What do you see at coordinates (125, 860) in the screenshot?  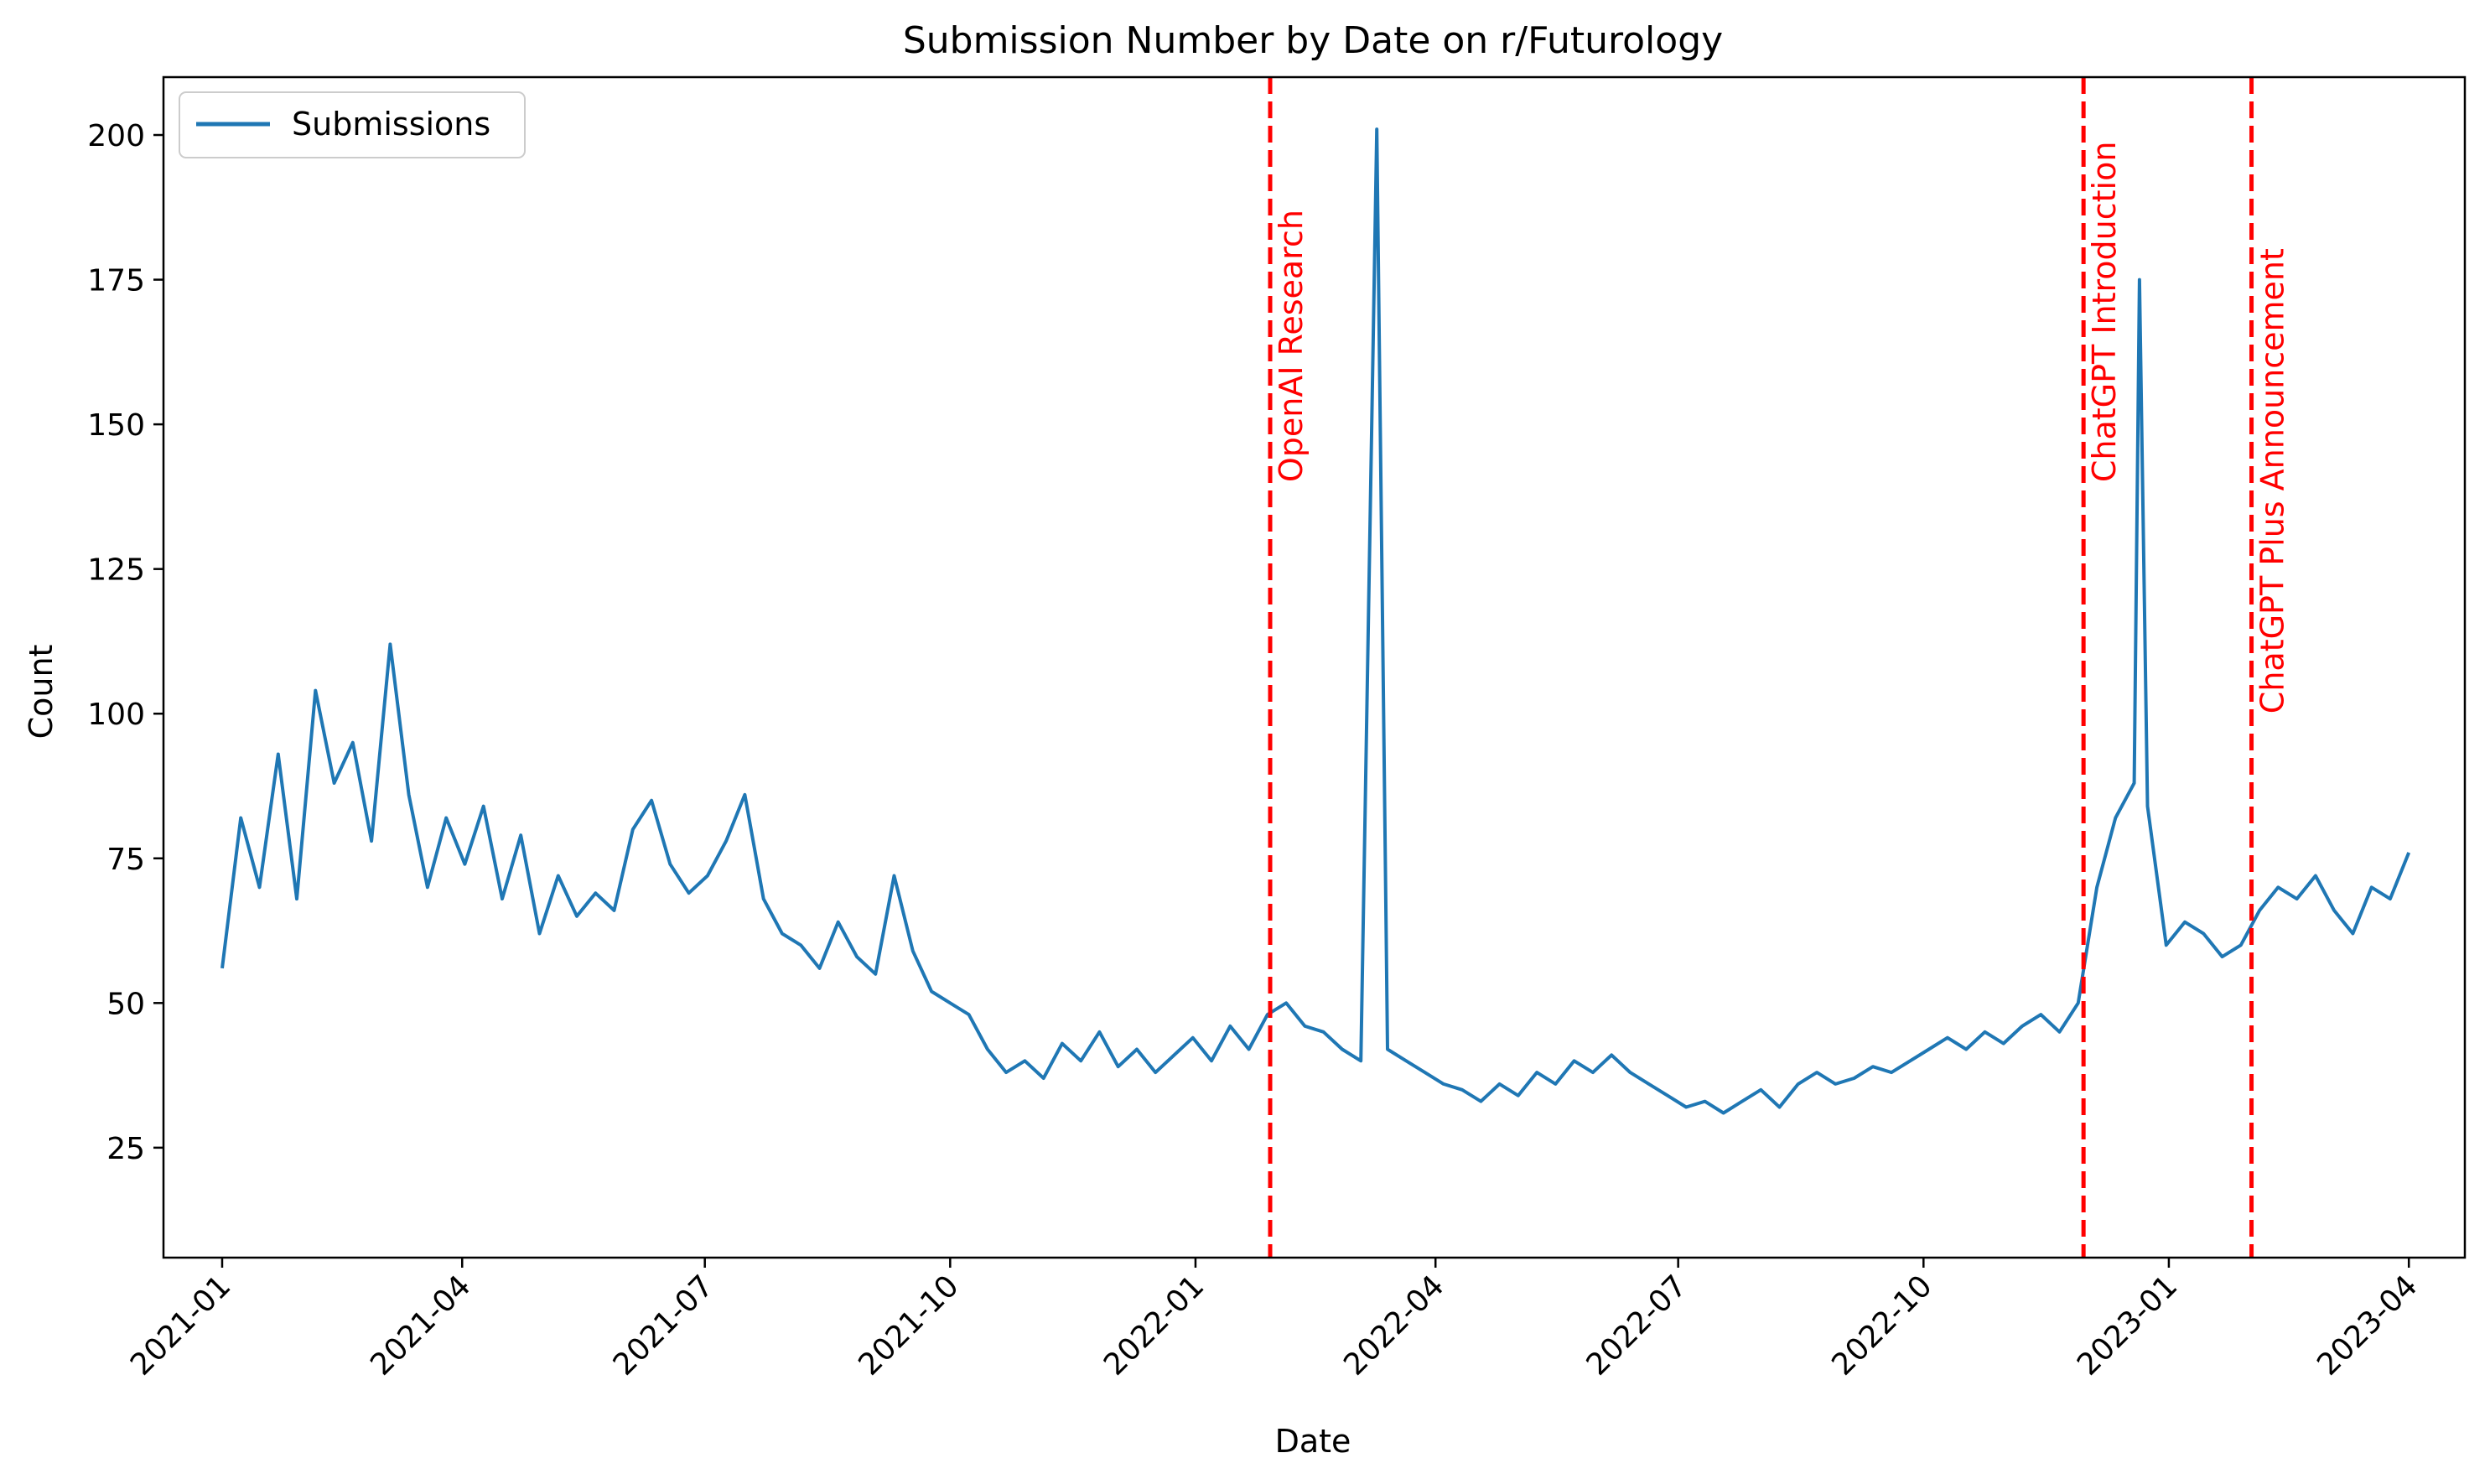 I see `y-tick-label: 75` at bounding box center [125, 860].